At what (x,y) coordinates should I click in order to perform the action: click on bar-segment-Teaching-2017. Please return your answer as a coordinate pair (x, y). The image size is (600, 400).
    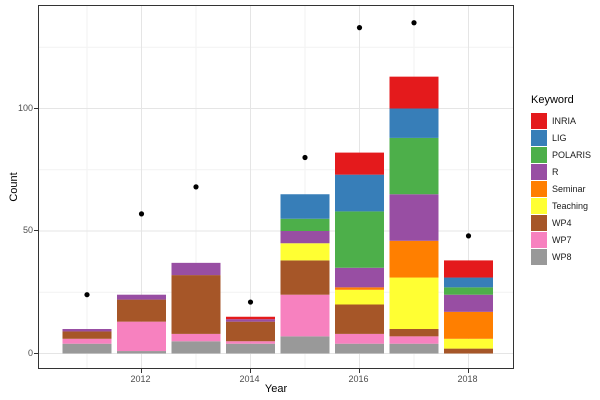
    Looking at the image, I should click on (414, 303).